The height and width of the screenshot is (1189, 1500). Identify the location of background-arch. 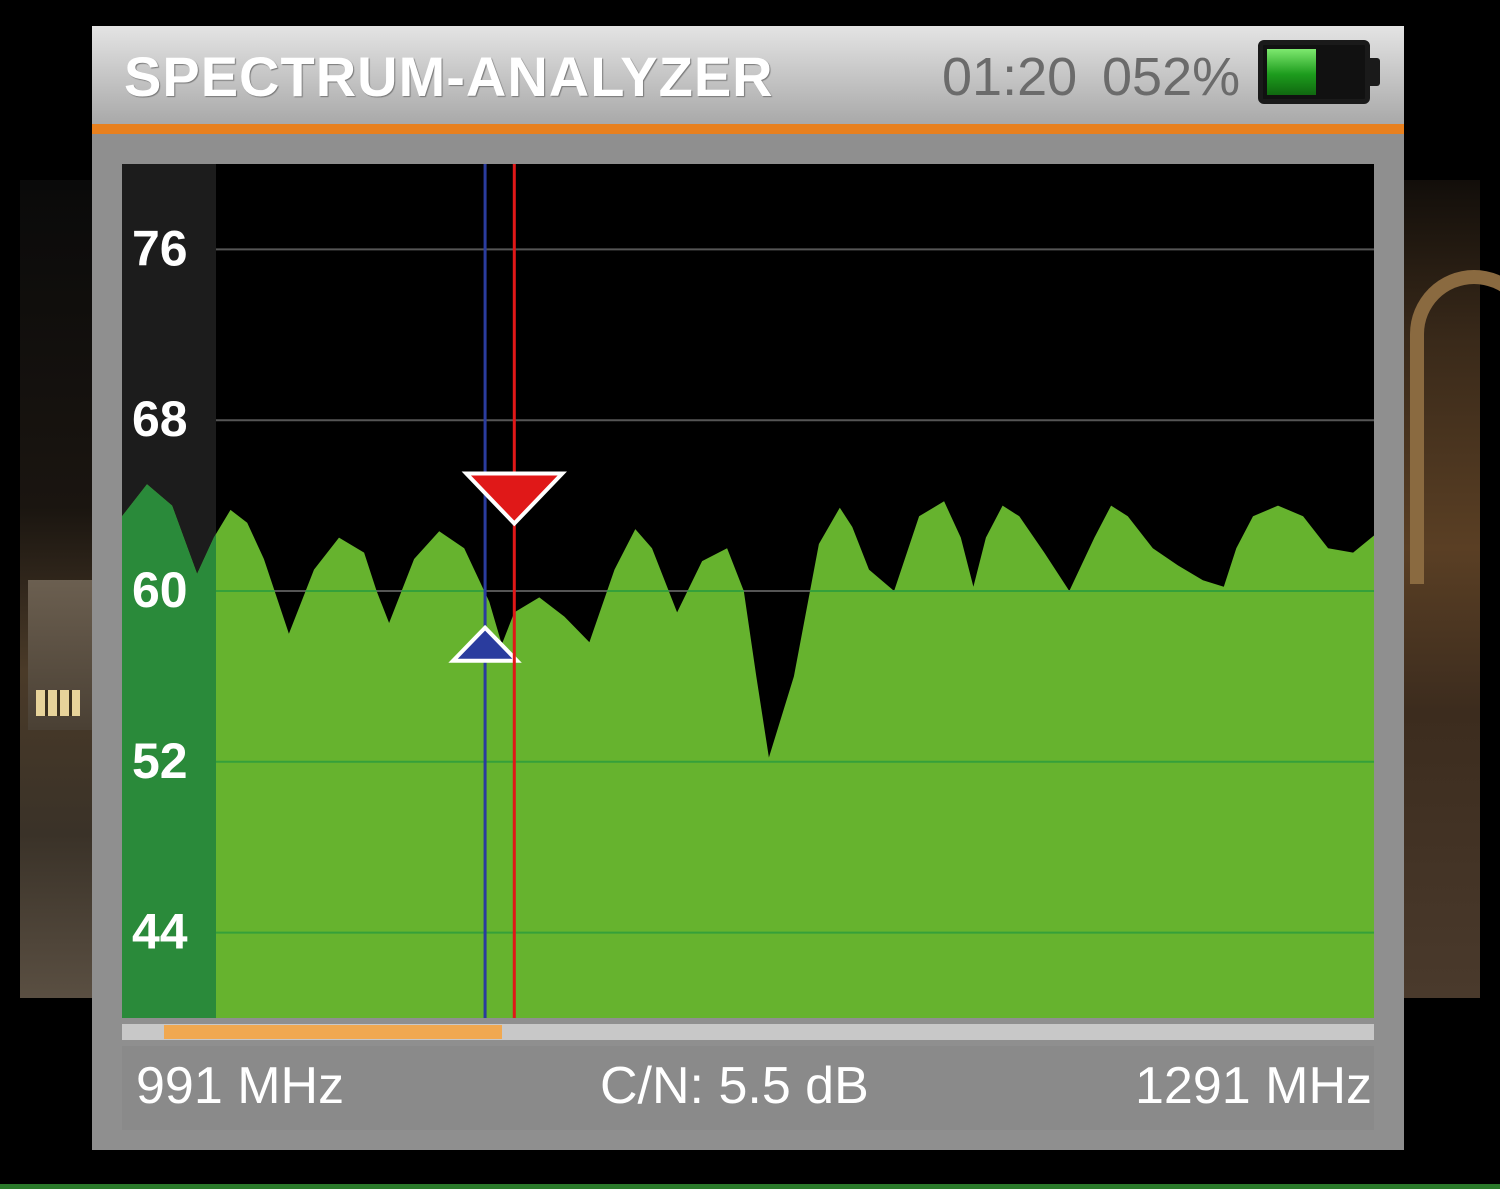
(1455, 427).